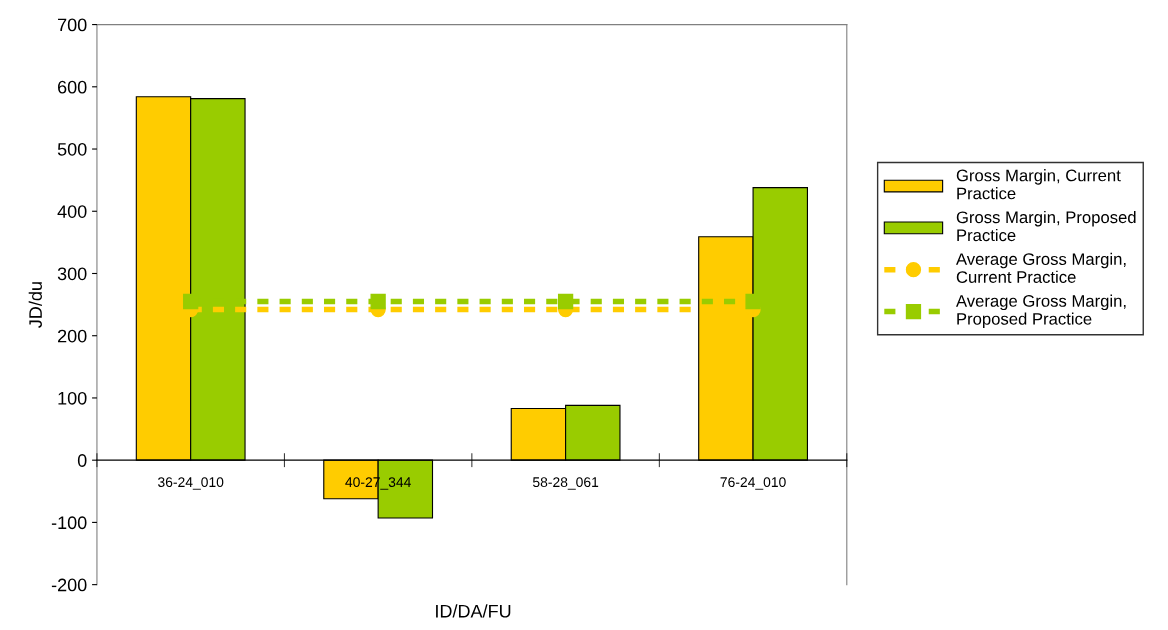 The width and height of the screenshot is (1168, 630). I want to click on x-axis-title: ID/DA/FU, so click(473, 611).